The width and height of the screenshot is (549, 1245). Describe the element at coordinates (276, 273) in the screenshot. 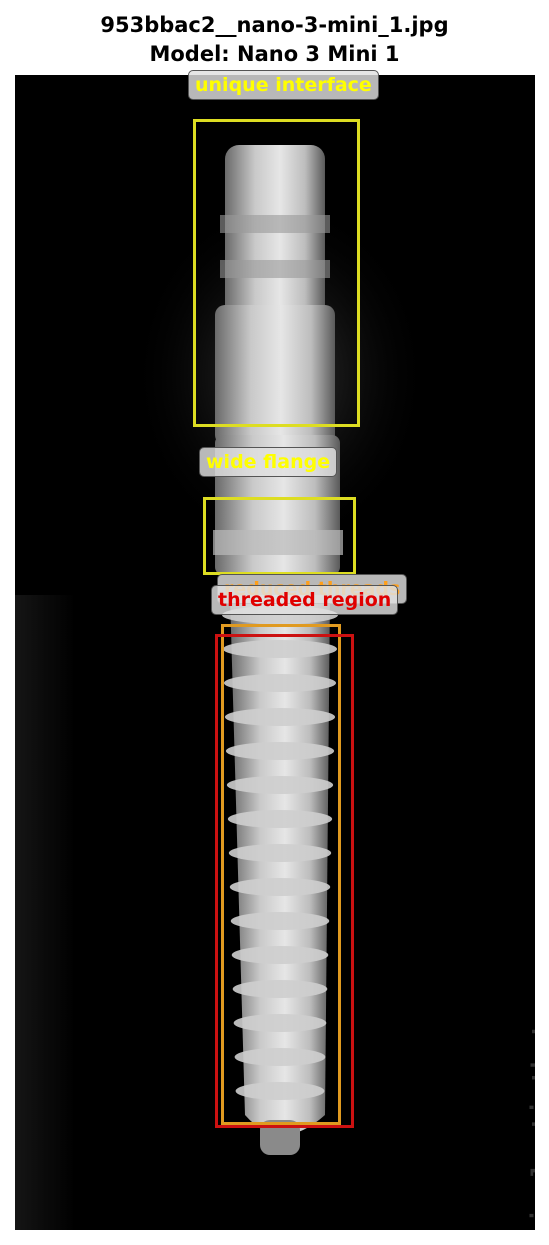

I see `box-unique-interface` at that location.